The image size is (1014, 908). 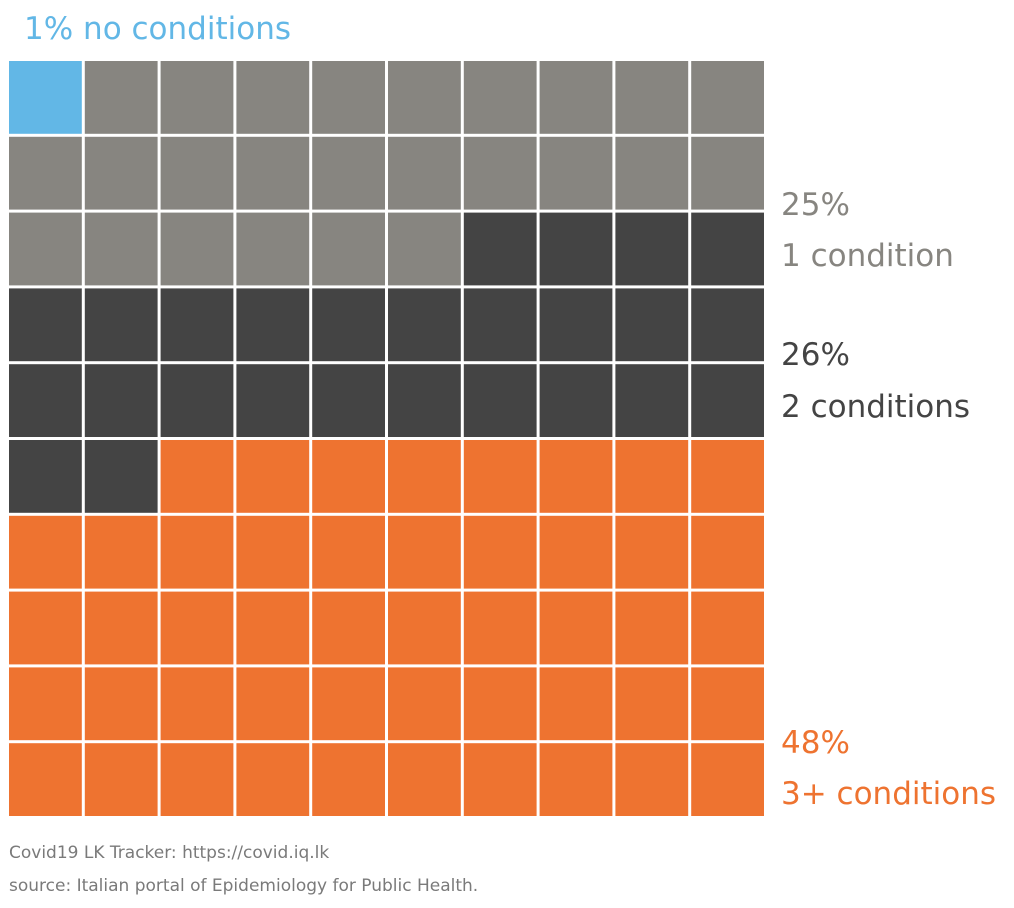 I want to click on legend-no-conditions: 1% no conditions, so click(x=157, y=29).